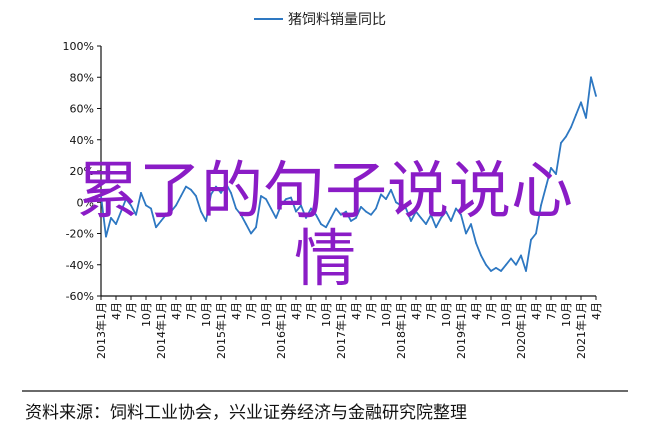 This screenshot has width=650, height=440. Describe the element at coordinates (78, 46) in the screenshot. I see `y-tick-label: 100%` at that location.